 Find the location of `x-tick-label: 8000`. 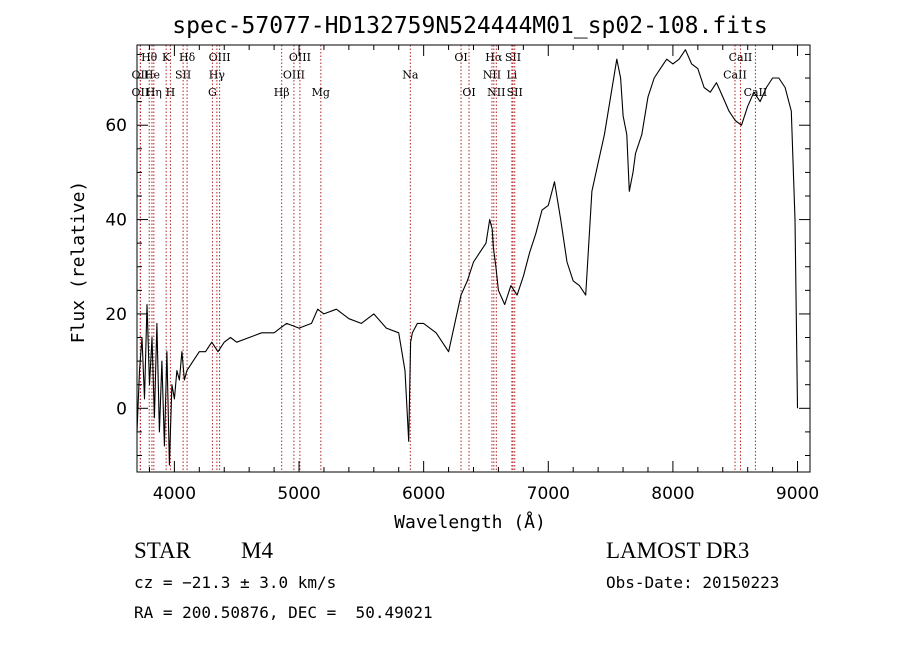

x-tick-label: 8000 is located at coordinates (672, 494).